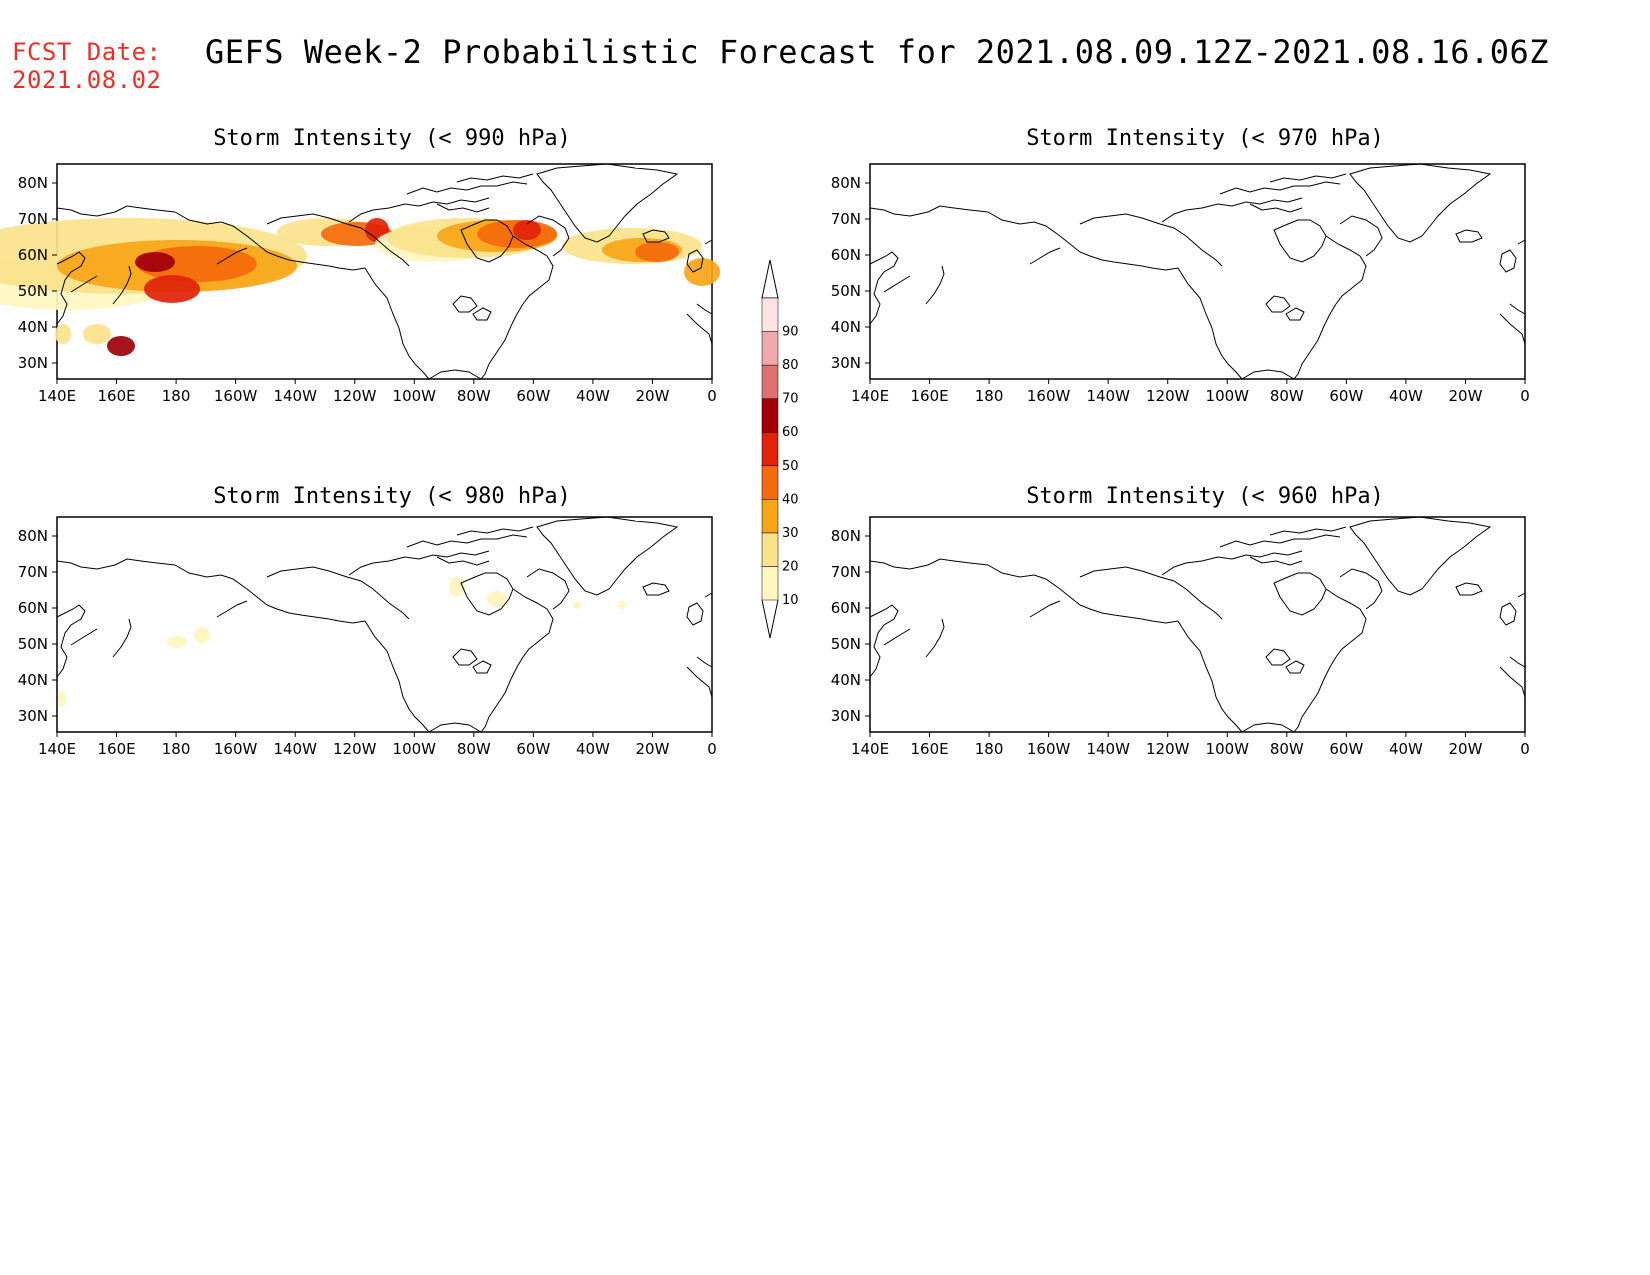  I want to click on map-frame, so click(1197, 624).